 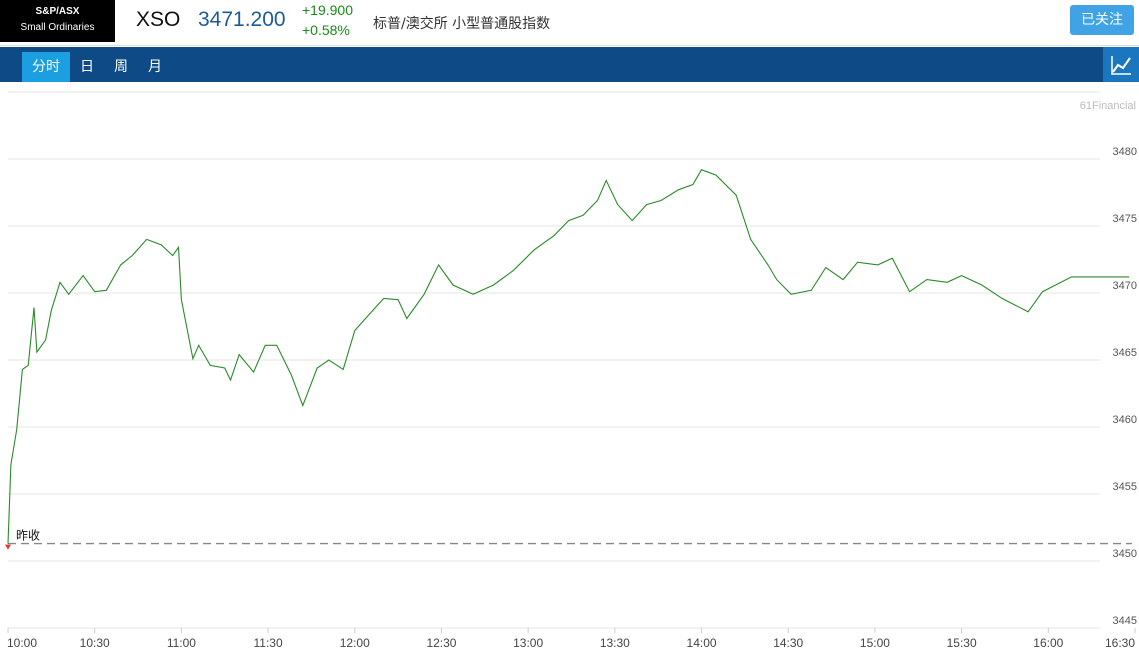 What do you see at coordinates (1125, 487) in the screenshot?
I see `y-tick-label: 3455` at bounding box center [1125, 487].